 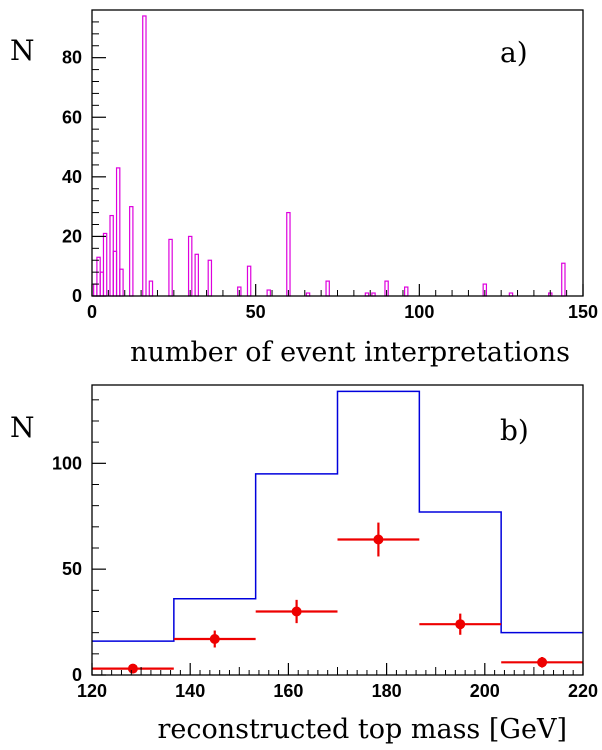 What do you see at coordinates (72, 569) in the screenshot?
I see `y-tick-label: 50` at bounding box center [72, 569].